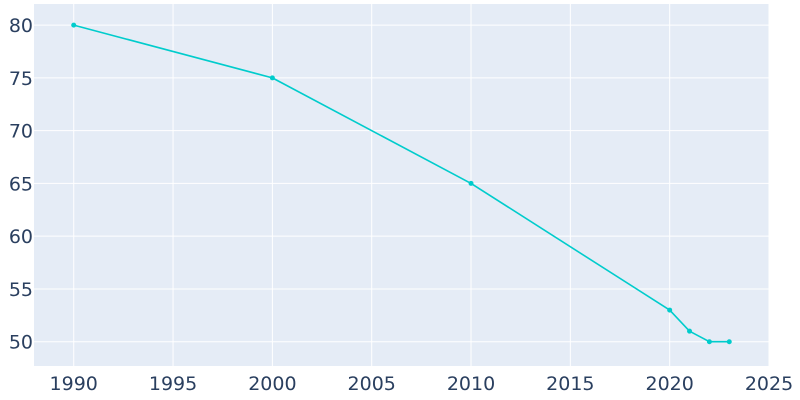  I want to click on x-tick-label: 2020, so click(669, 384).